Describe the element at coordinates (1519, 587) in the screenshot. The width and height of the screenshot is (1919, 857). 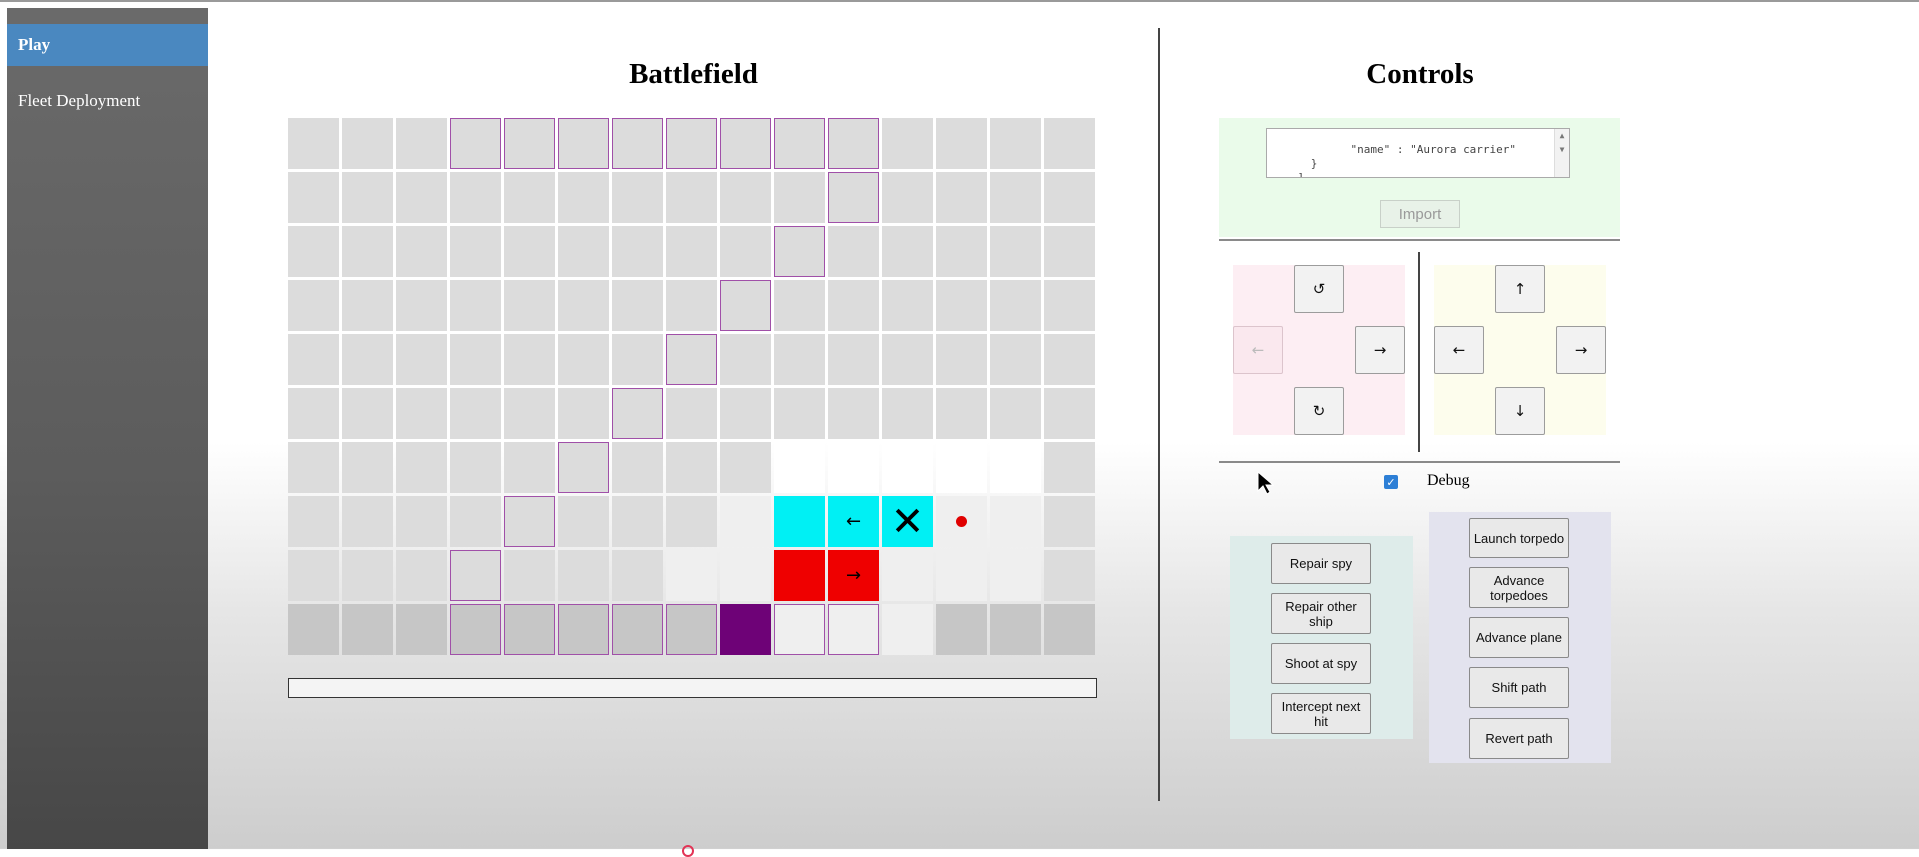
I see `advance-torpedoes-button: Advance torpedoes` at that location.